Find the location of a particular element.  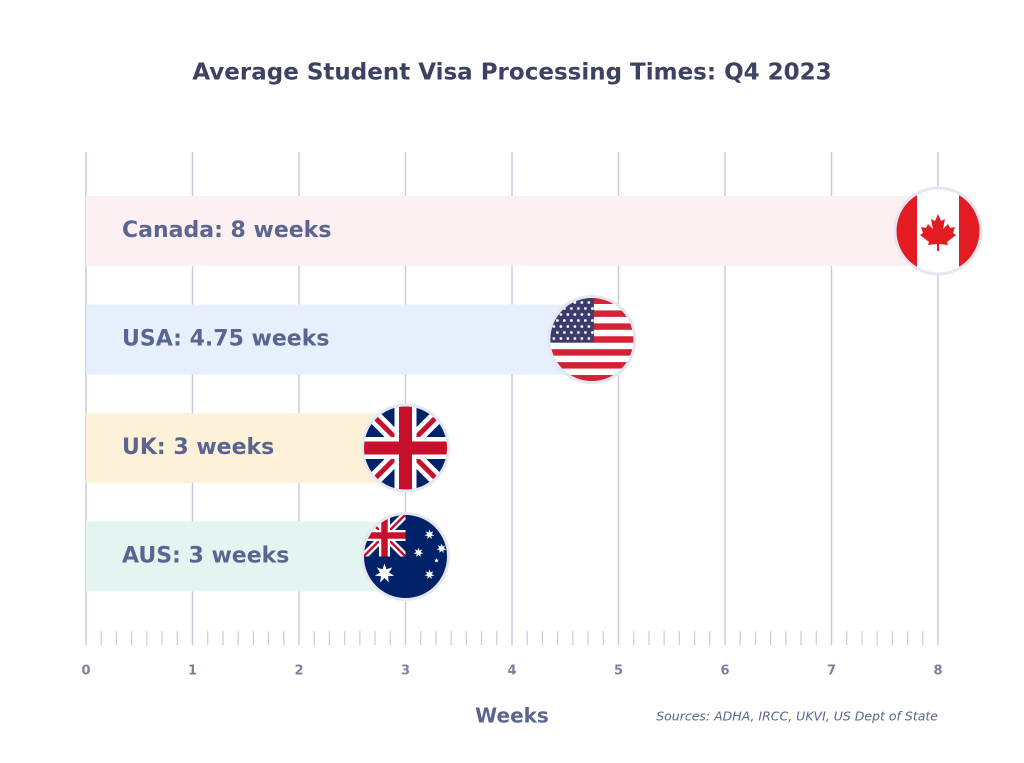

flag-union is located at coordinates (384, 535).